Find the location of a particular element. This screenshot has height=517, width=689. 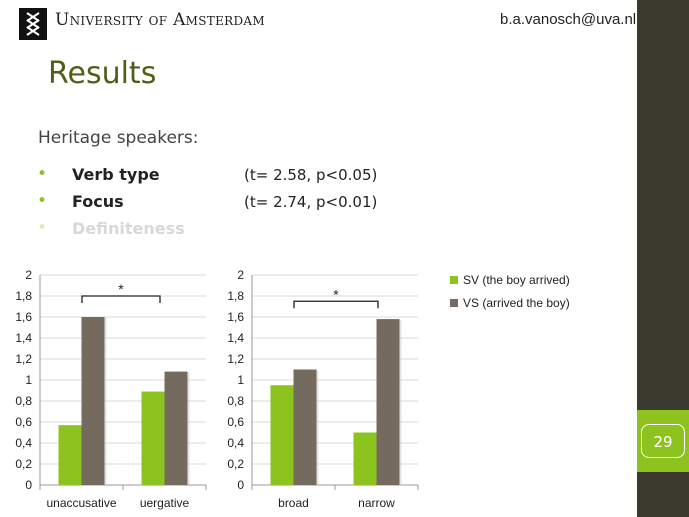

legend-swatch-vs is located at coordinates (454, 303).